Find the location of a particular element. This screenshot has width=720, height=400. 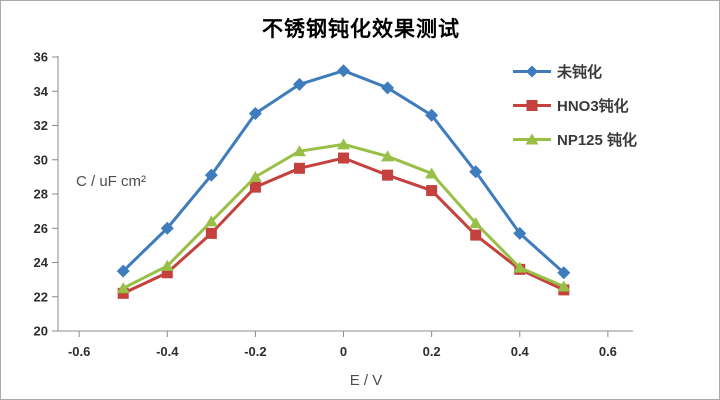

y-tick-label: 26 is located at coordinates (41, 228).